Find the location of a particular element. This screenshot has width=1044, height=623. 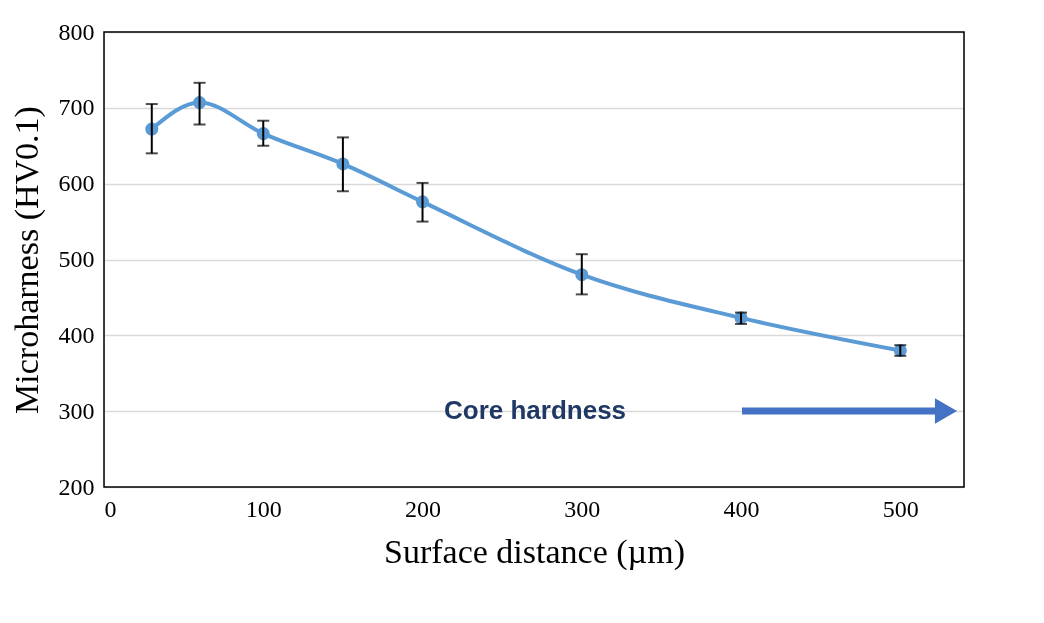

y-tick-label: 600 is located at coordinates (76, 183).